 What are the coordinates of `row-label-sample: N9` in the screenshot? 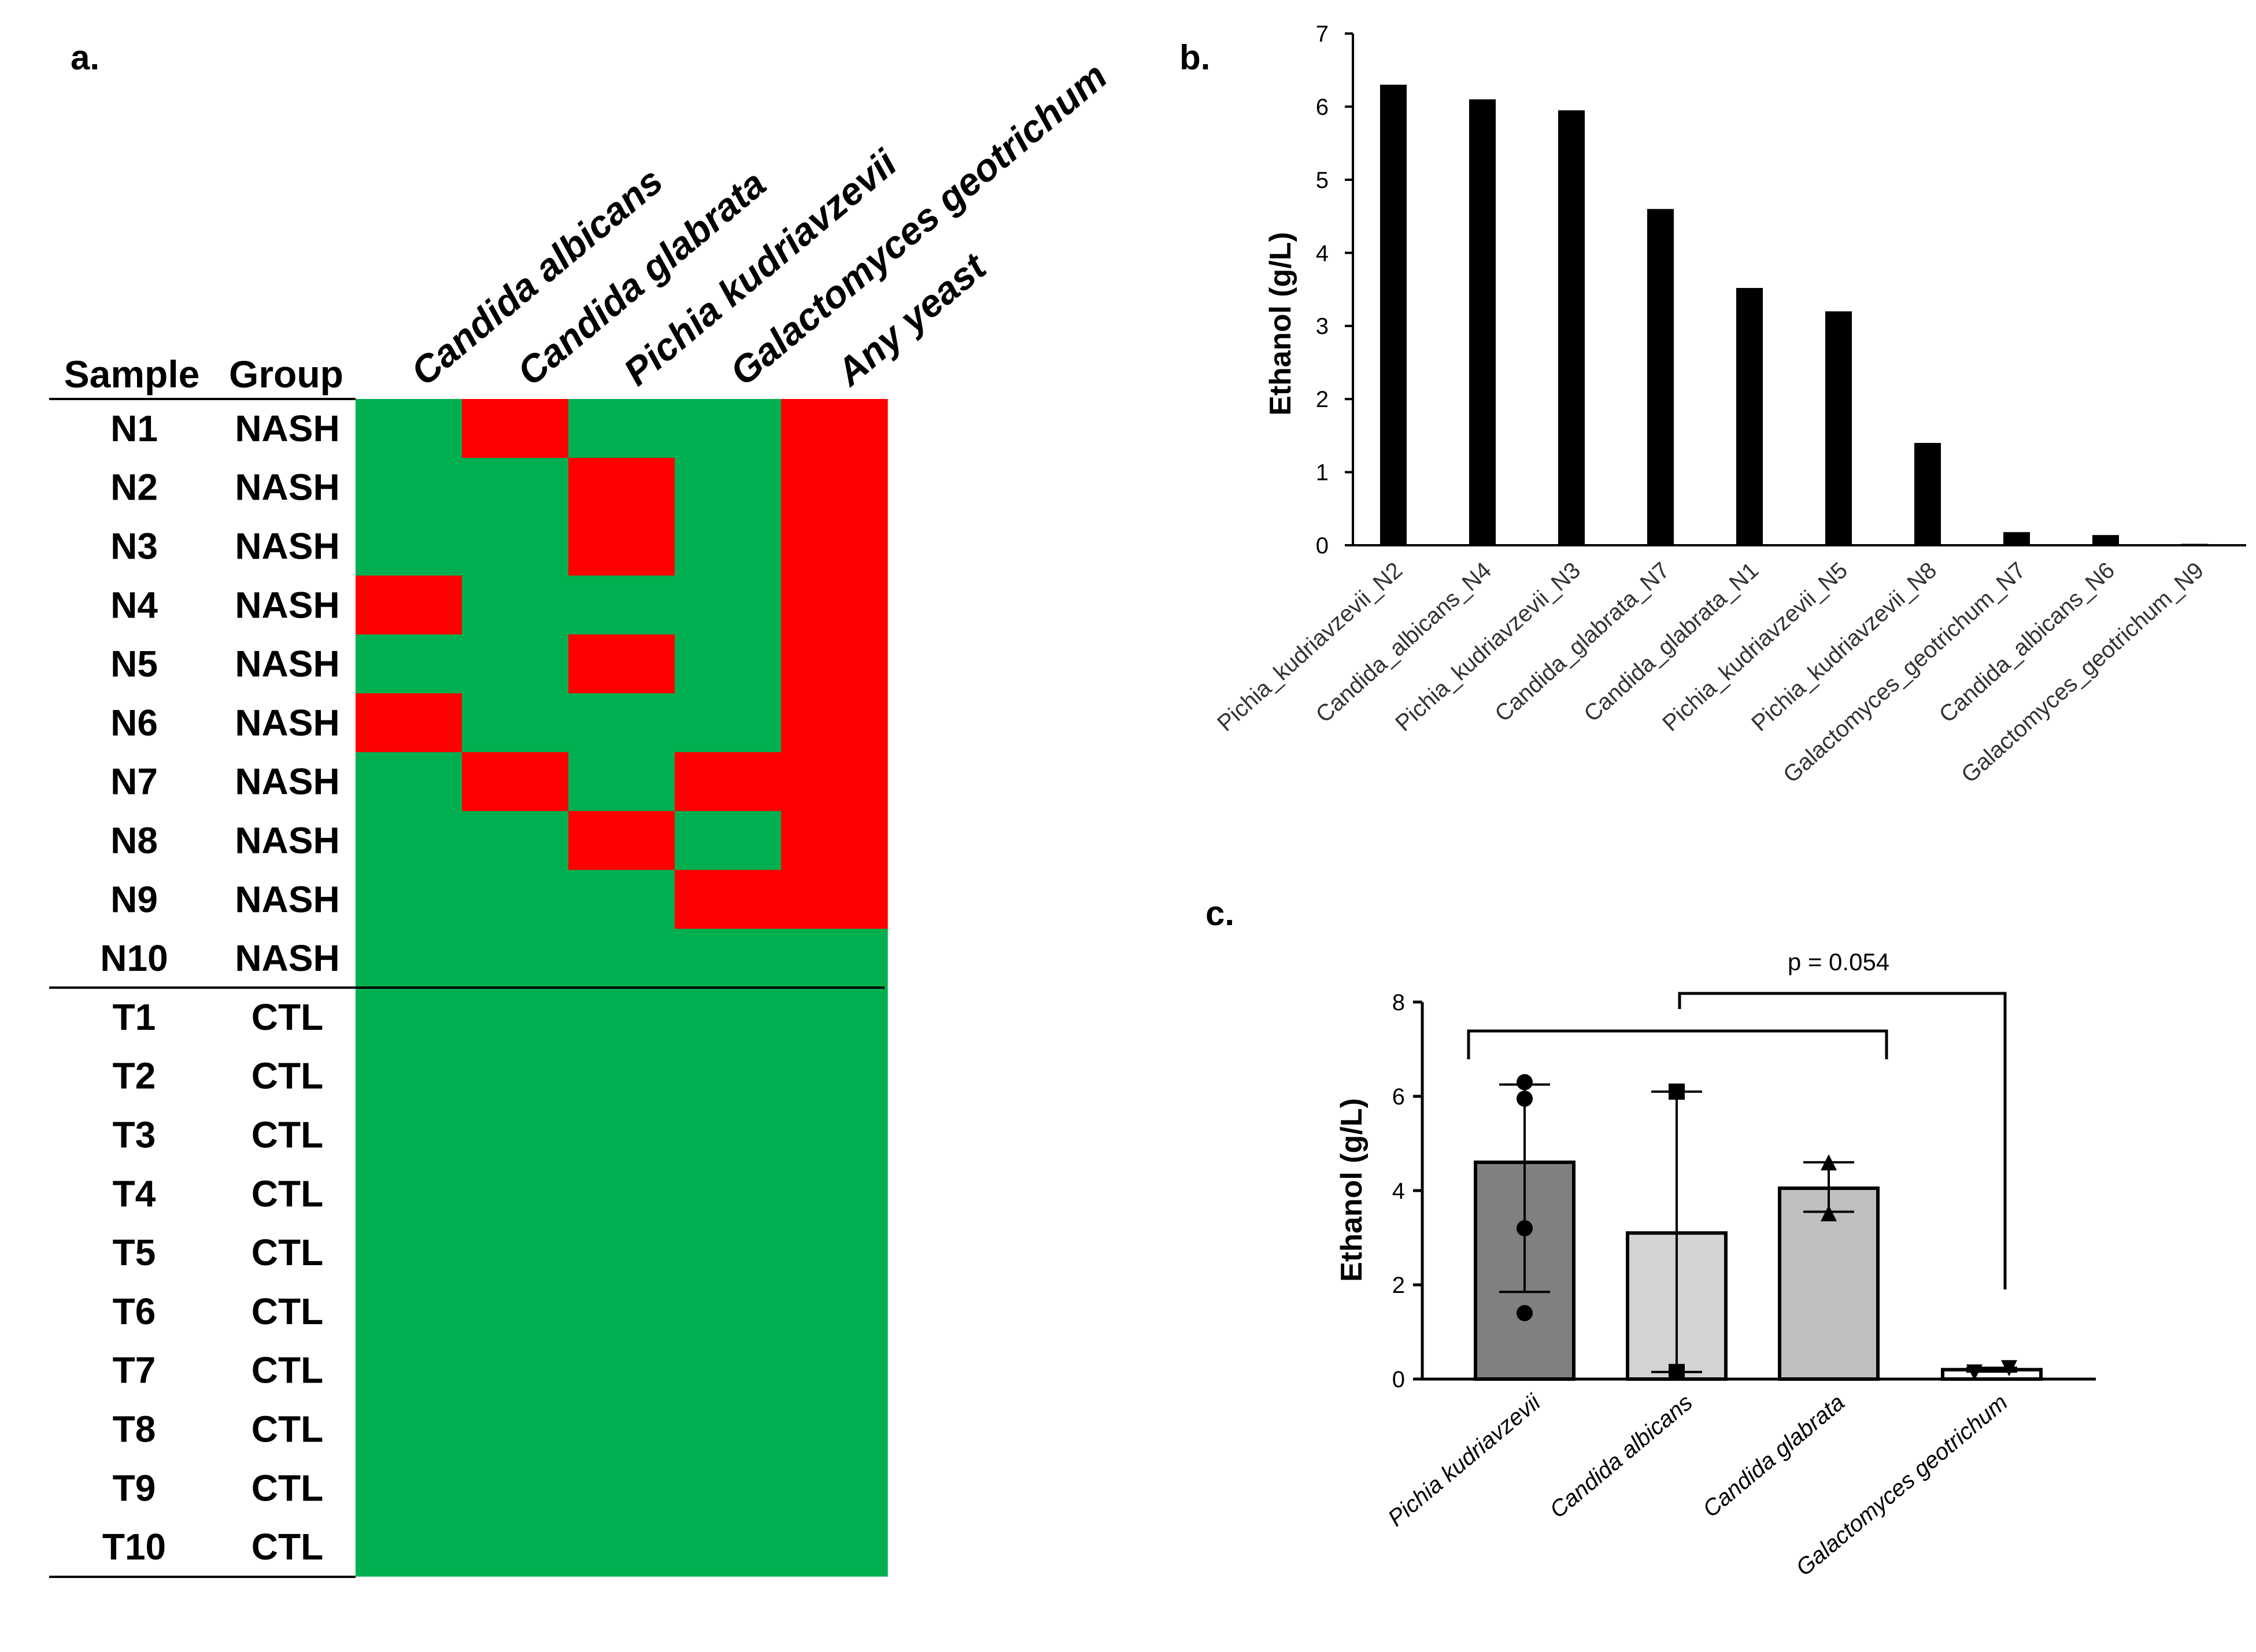 It's located at (134, 899).